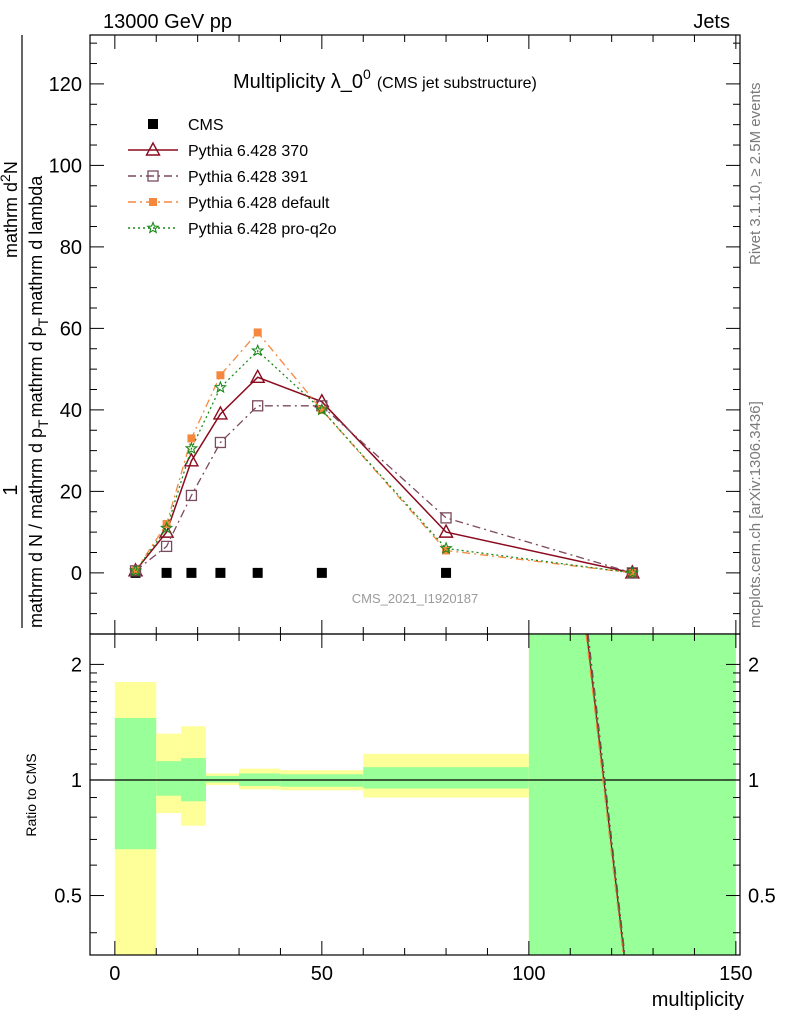 Image resolution: width=786 pixels, height=1024 pixels. Describe the element at coordinates (753, 781) in the screenshot. I see `ratio-ytick-label-right-1: 1` at that location.